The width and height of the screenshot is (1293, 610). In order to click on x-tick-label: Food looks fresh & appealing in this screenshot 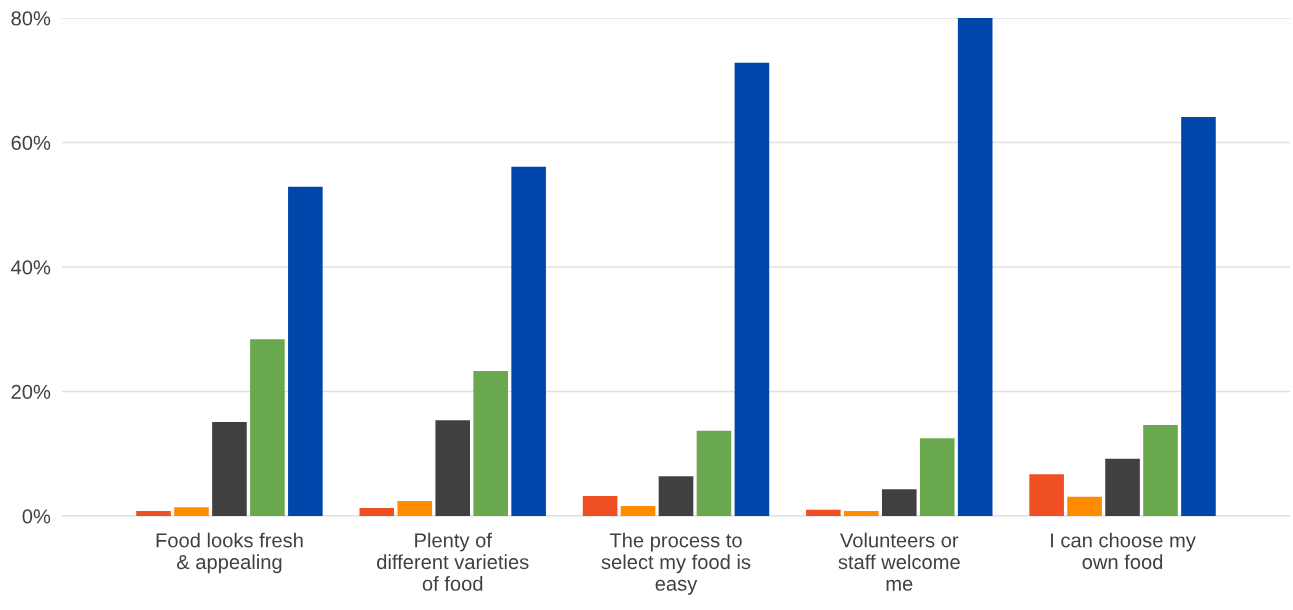, I will do `click(229, 553)`.